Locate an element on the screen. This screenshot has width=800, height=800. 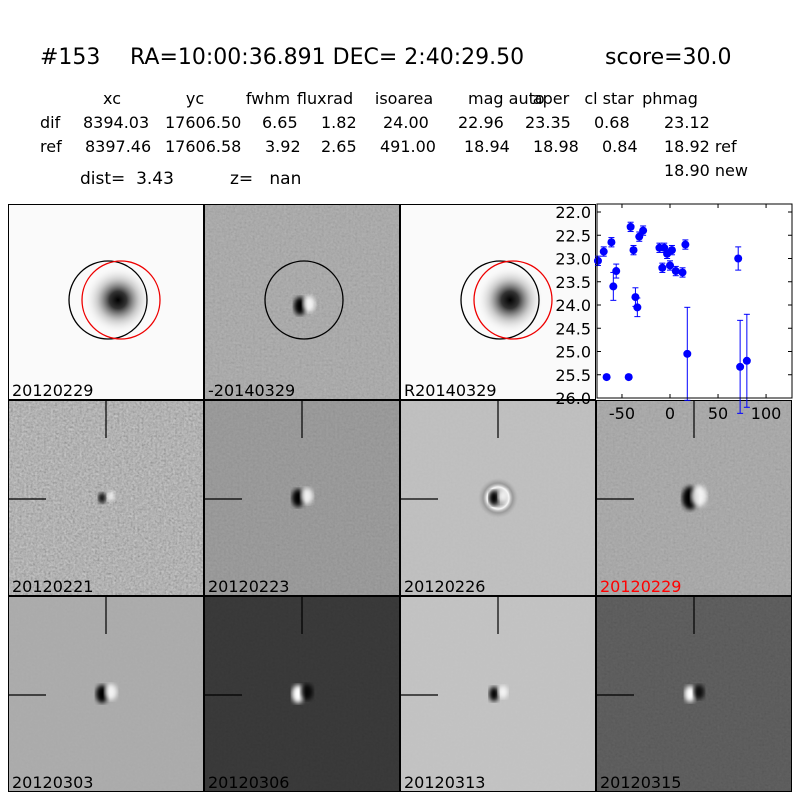
table-cell: 8394.03 is located at coordinates (116, 122).